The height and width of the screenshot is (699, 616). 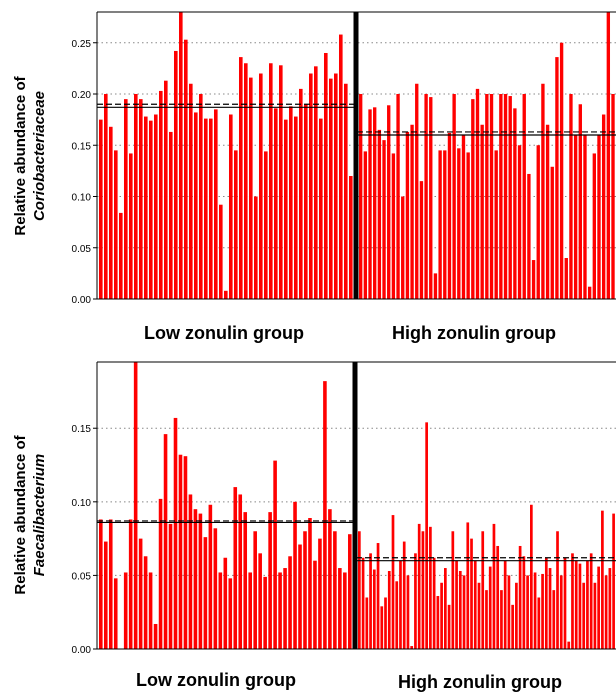 What do you see at coordinates (30, 515) in the screenshot?
I see `panel-2-y-axis-label: Relative abundance of Faecalibacterium` at bounding box center [30, 515].